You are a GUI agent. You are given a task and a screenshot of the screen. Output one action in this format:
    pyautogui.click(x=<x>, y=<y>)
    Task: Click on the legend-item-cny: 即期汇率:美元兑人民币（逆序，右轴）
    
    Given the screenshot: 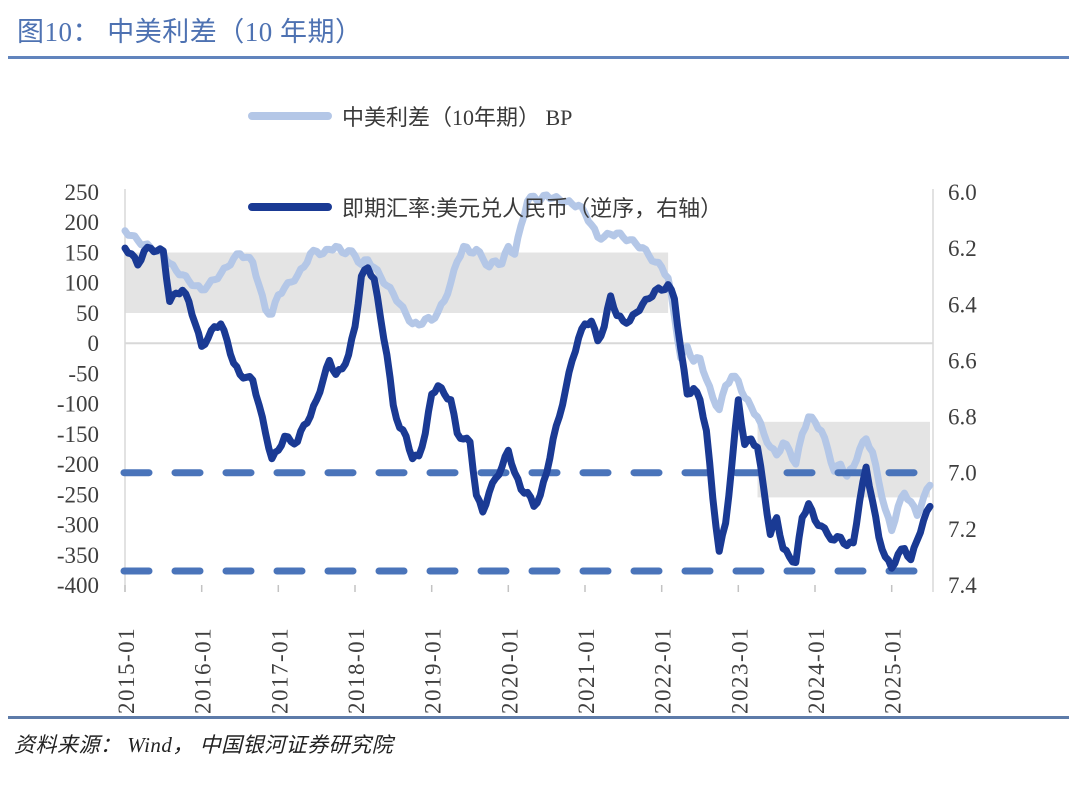 What is the action you would take?
    pyautogui.click(x=485, y=207)
    